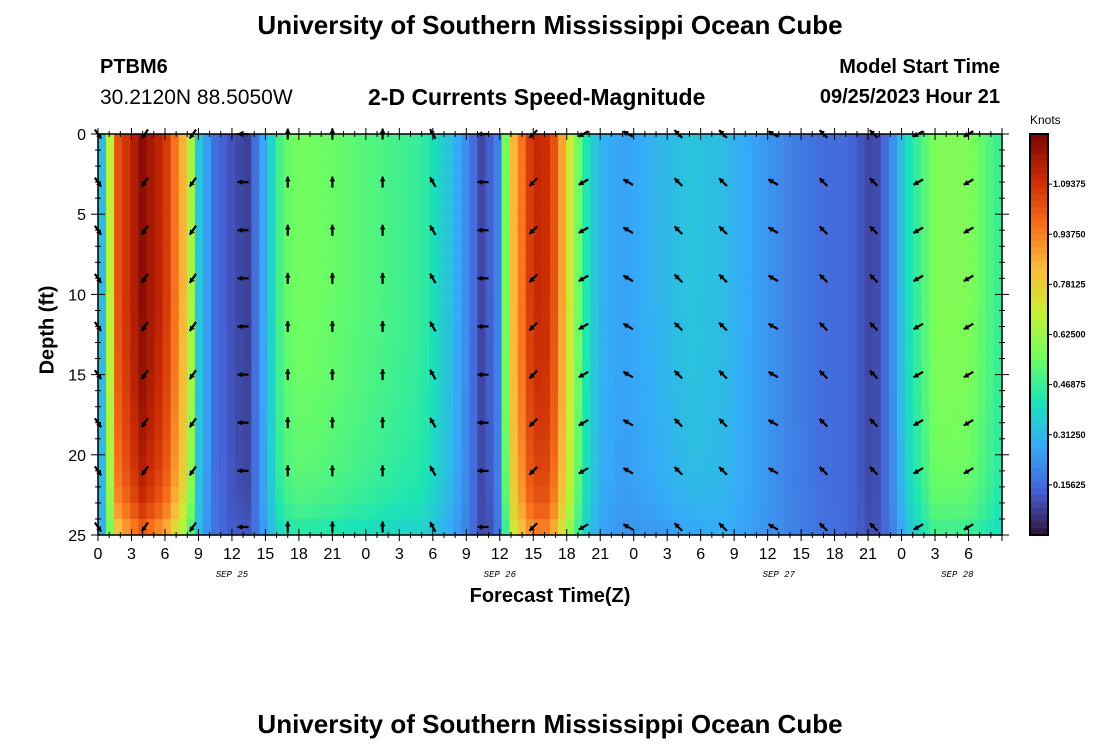 The height and width of the screenshot is (750, 1100). I want to click on colorbar-segment, so click(1039, 278).